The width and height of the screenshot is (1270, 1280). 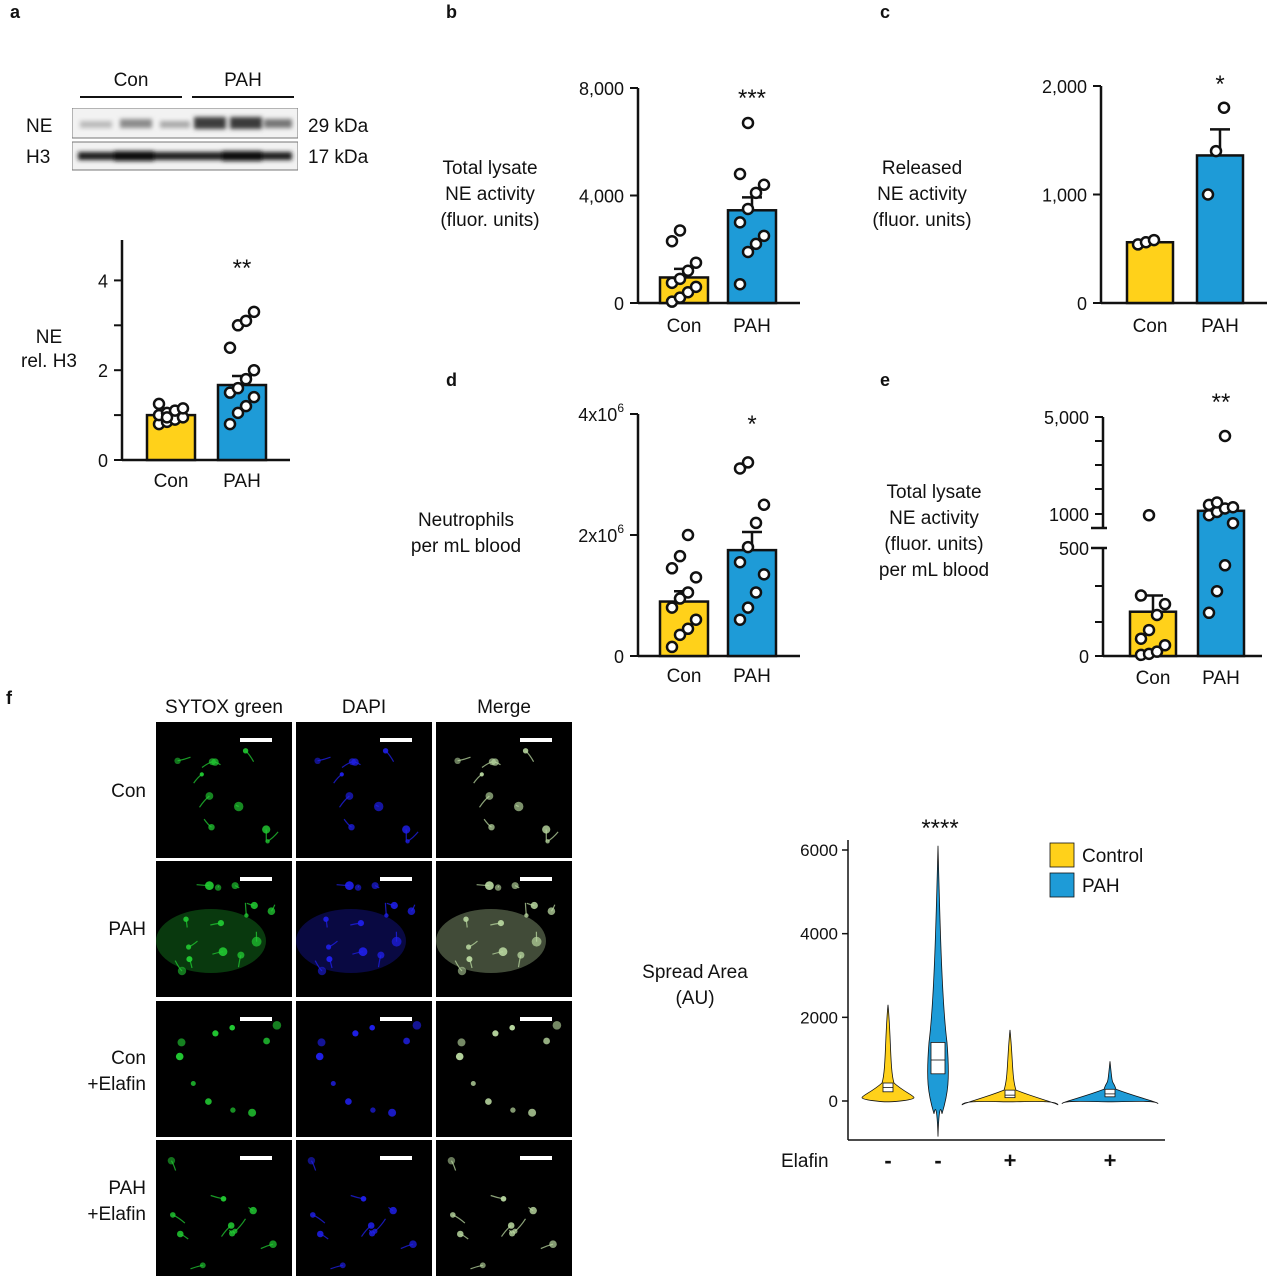 What do you see at coordinates (242, 481) in the screenshot?
I see `chart-a-category-label: PAH` at bounding box center [242, 481].